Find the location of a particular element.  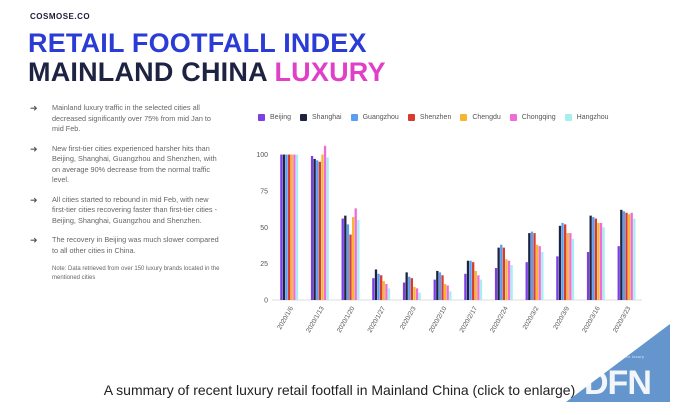

bar-shenzhen-2020/1/6 is located at coordinates (289, 227).